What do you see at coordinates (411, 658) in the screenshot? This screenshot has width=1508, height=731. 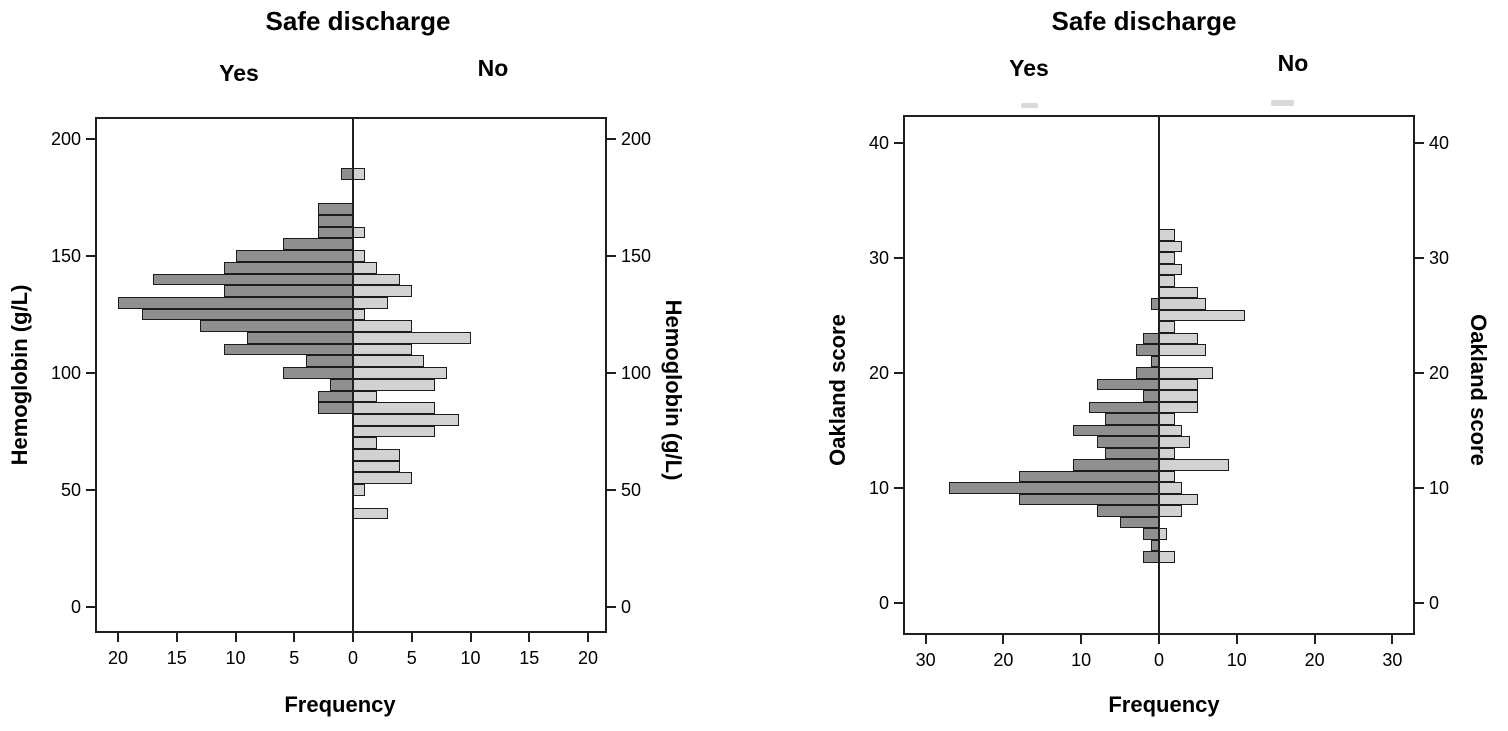 I see `x-tick-label: 5` at bounding box center [411, 658].